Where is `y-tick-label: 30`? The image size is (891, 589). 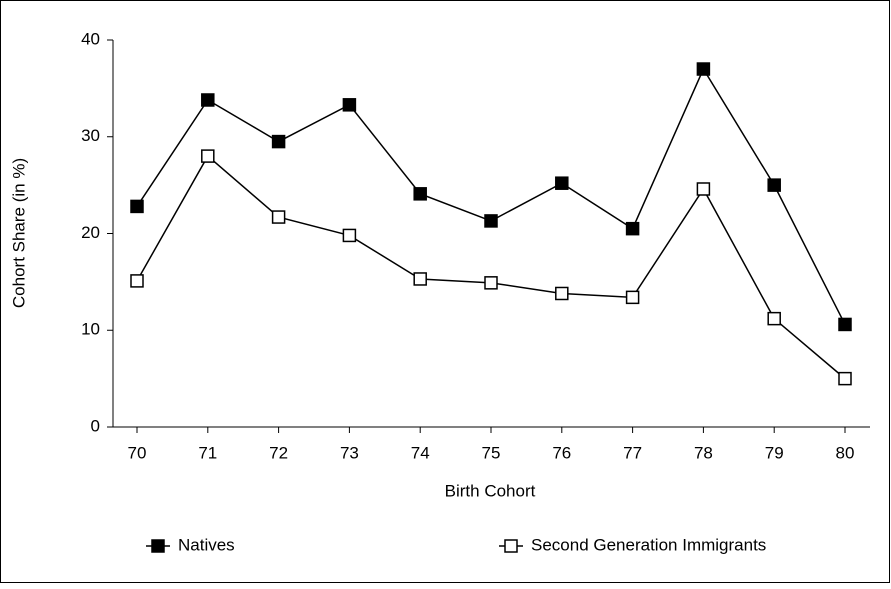
y-tick-label: 30 is located at coordinates (90, 135).